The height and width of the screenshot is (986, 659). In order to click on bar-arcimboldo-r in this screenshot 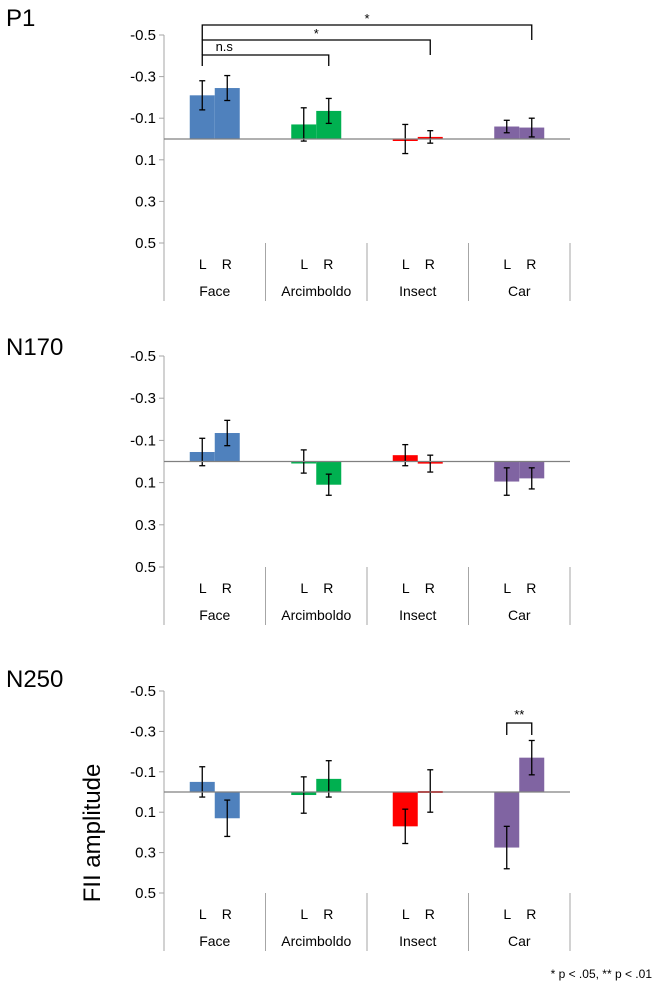, I will do `click(329, 473)`.